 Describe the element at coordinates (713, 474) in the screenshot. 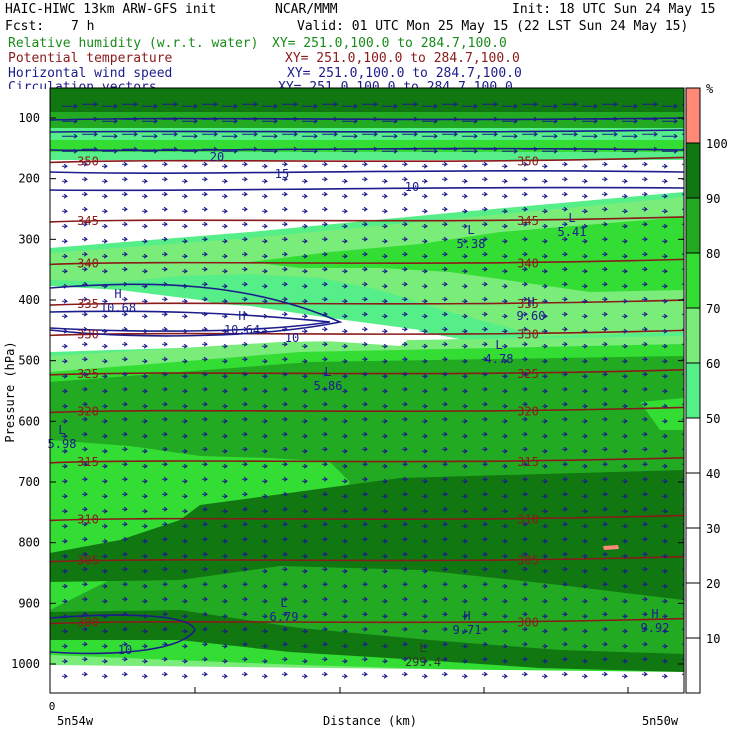

I see `colorbar-label: 40` at that location.